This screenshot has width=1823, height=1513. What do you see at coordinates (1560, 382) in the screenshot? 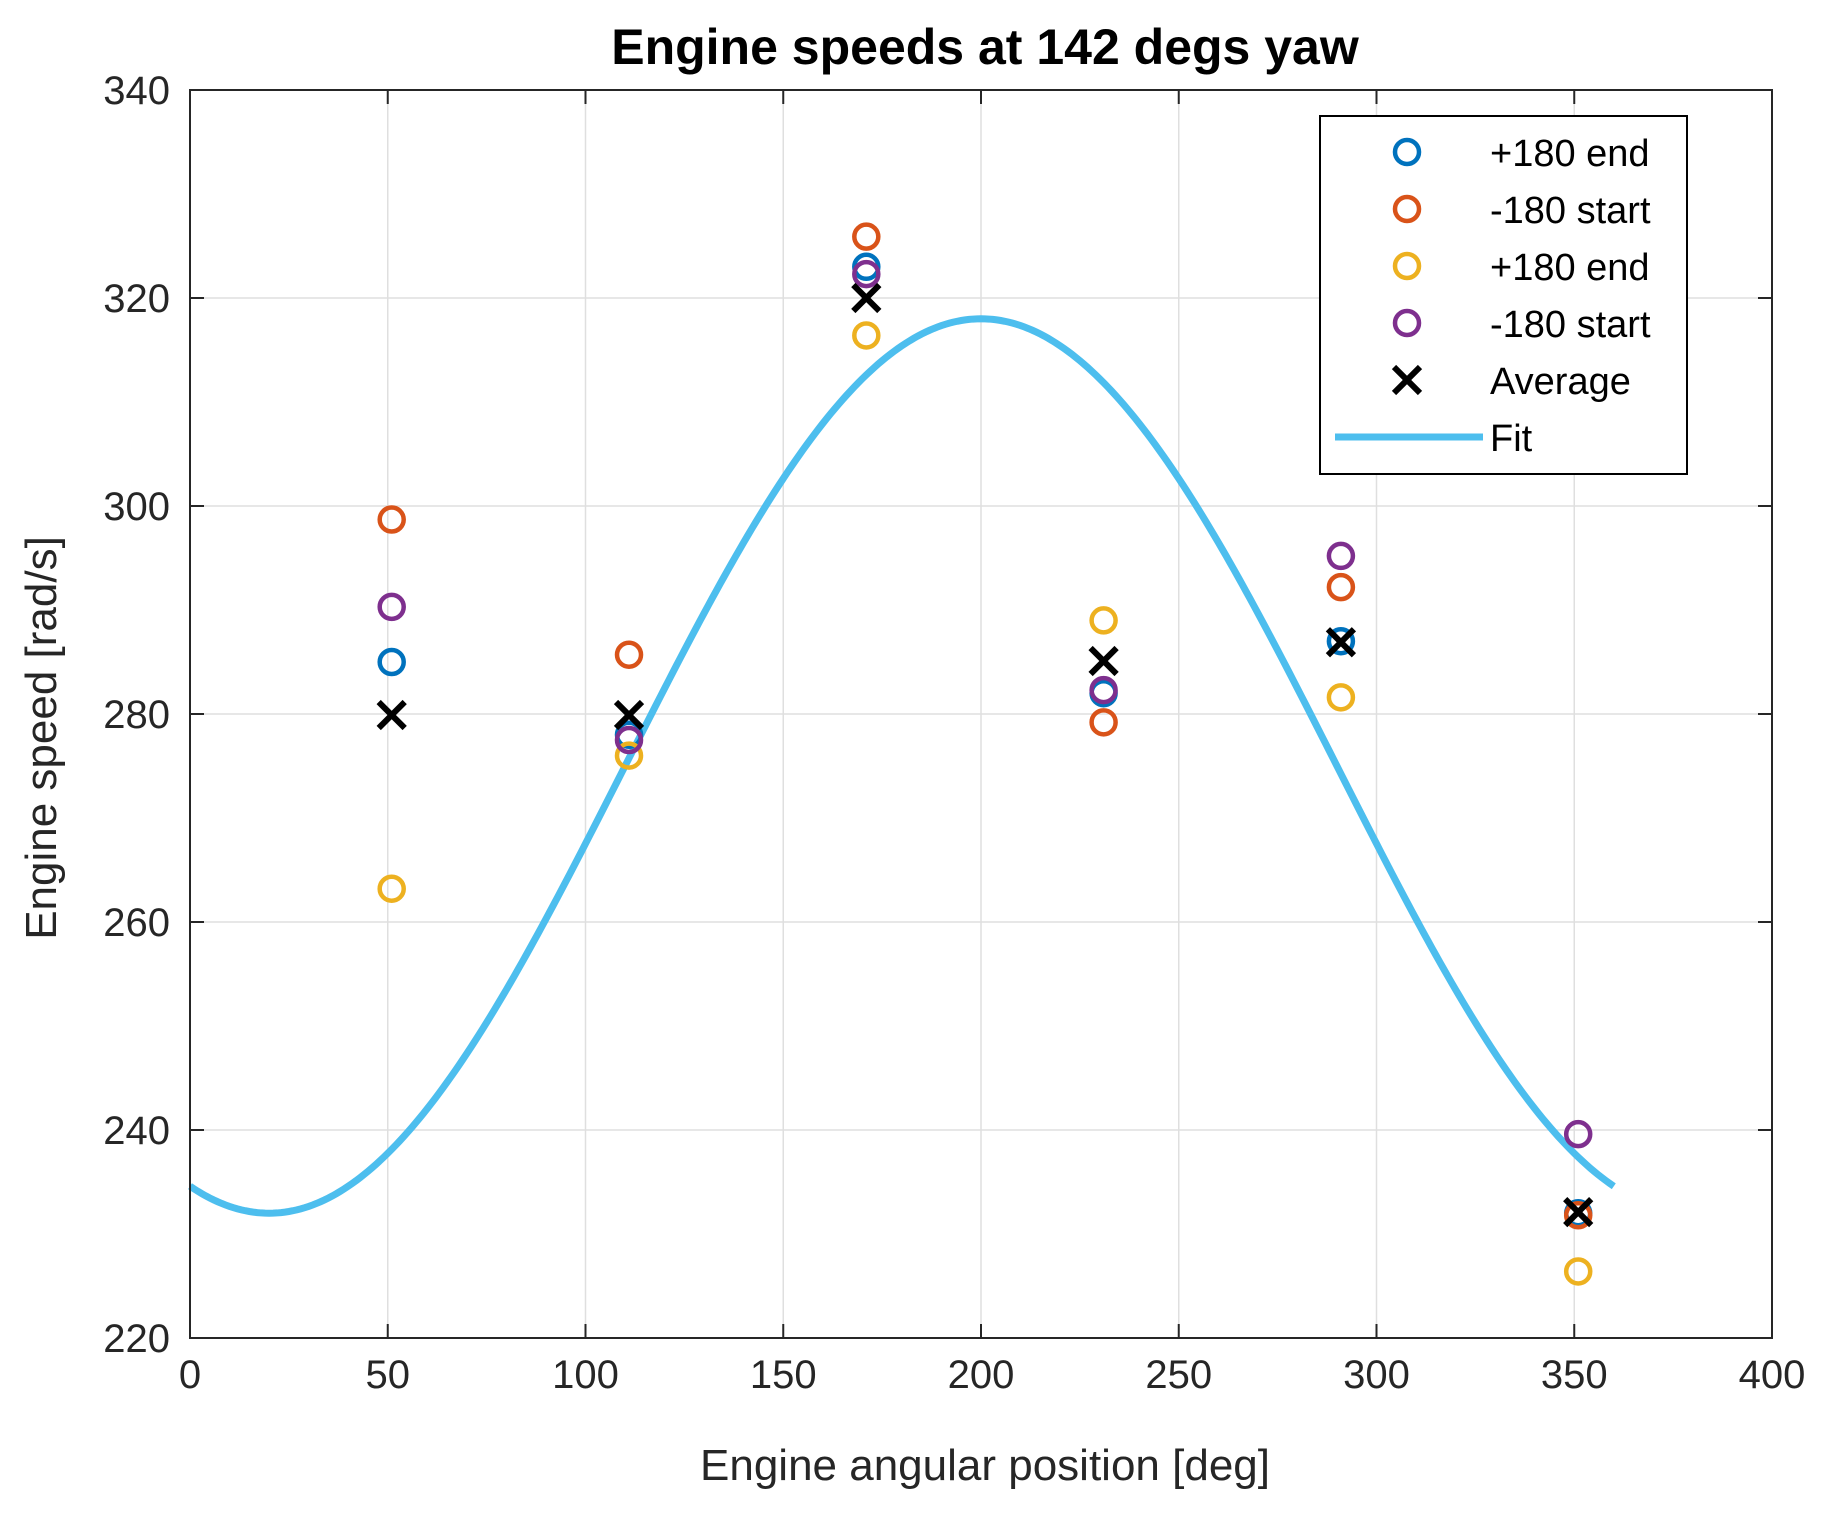
I see `legend-label: Average` at bounding box center [1560, 382].